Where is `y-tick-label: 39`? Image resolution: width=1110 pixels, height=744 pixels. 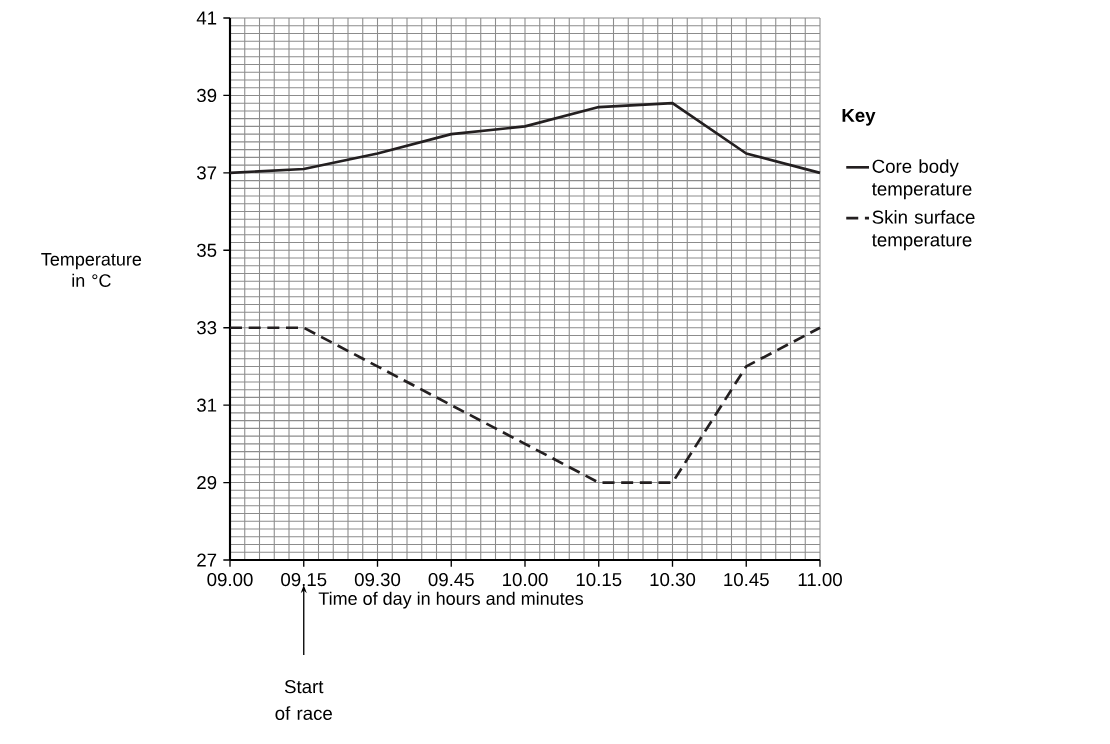 y-tick-label: 39 is located at coordinates (207, 95).